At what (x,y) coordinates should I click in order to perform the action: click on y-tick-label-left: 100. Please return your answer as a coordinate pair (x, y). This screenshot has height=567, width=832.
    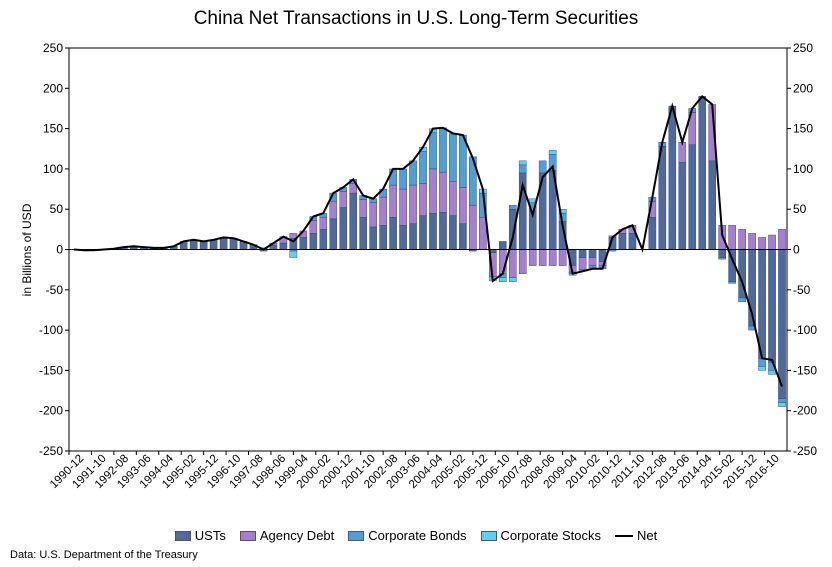
    Looking at the image, I should click on (53, 169).